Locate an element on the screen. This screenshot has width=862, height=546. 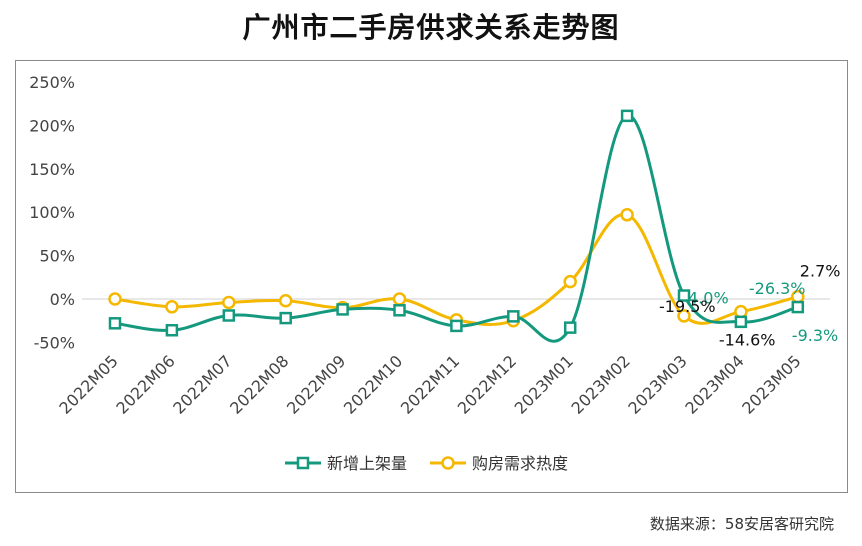
x-tick-label: 2023M02 is located at coordinates (601, 384).